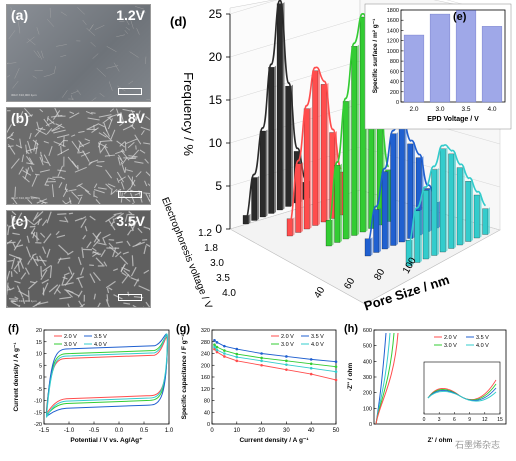 This screenshot has height=461, width=516. What do you see at coordinates (440, 440) in the screenshot?
I see `x-axis-label: Z' / ohm` at bounding box center [440, 440].